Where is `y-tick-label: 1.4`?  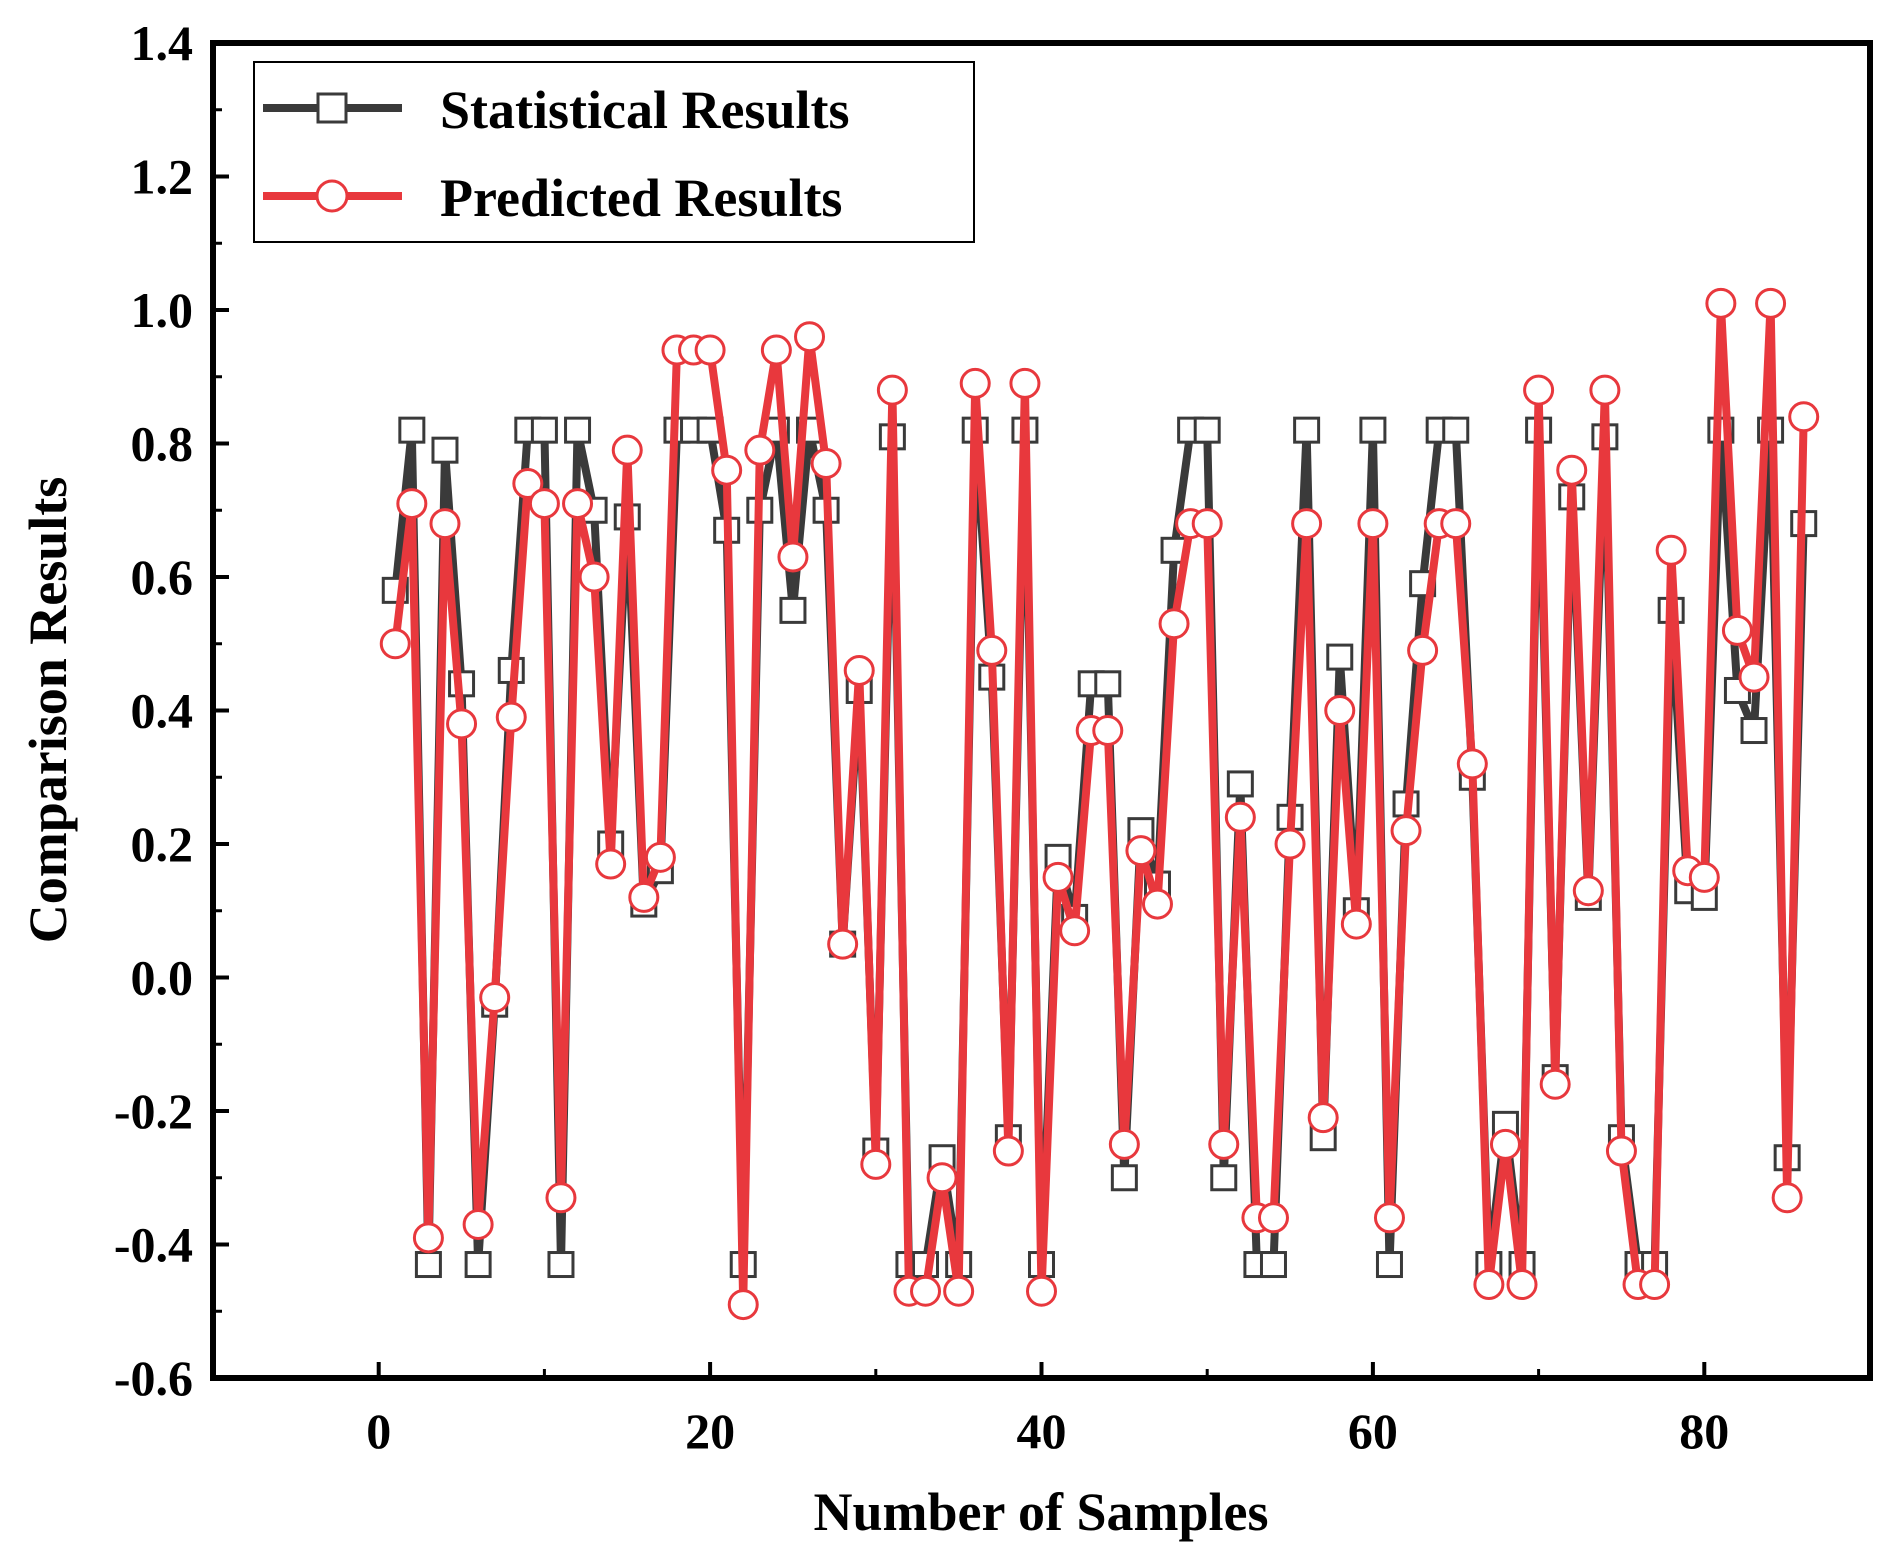 y-tick-label: 1.4 is located at coordinates (162, 43).